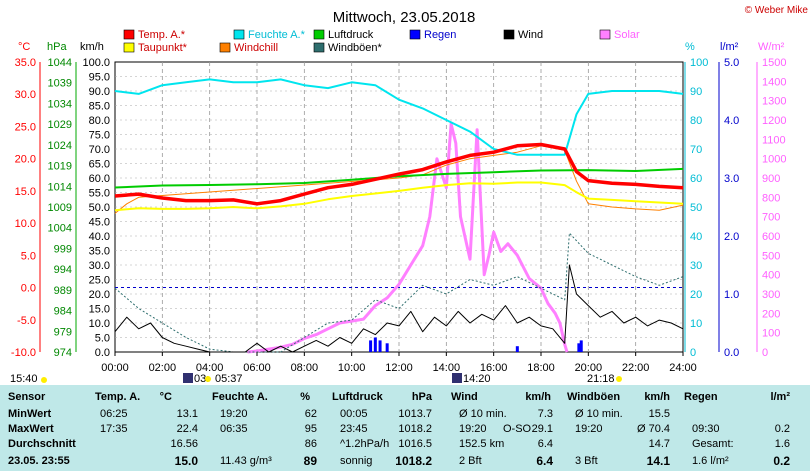 The height and width of the screenshot is (471, 810). I want to click on wind-header: Wind, so click(464, 397).